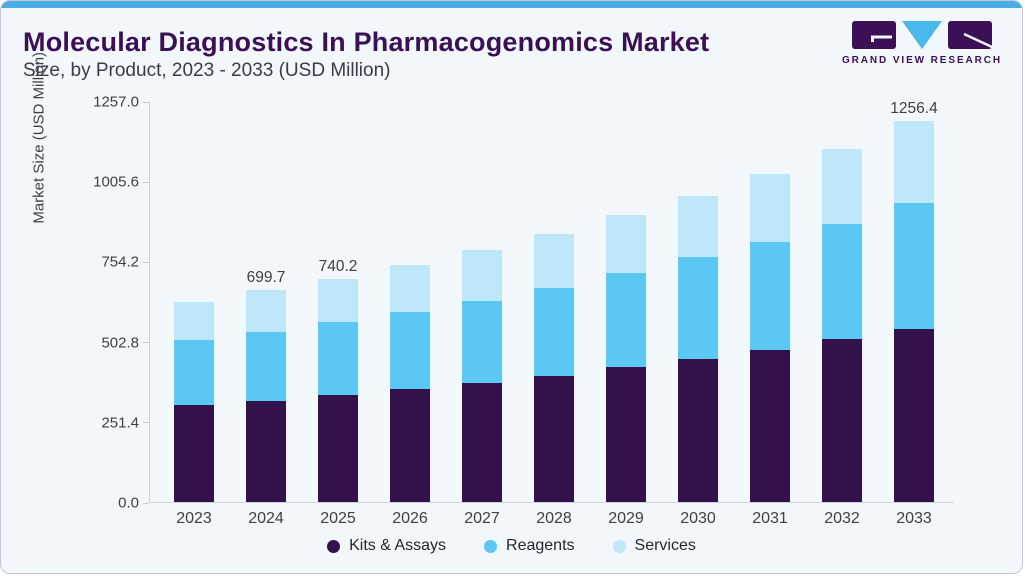 This screenshot has height=576, width=1025. What do you see at coordinates (540, 545) in the screenshot?
I see `legend-label: Reagents` at bounding box center [540, 545].